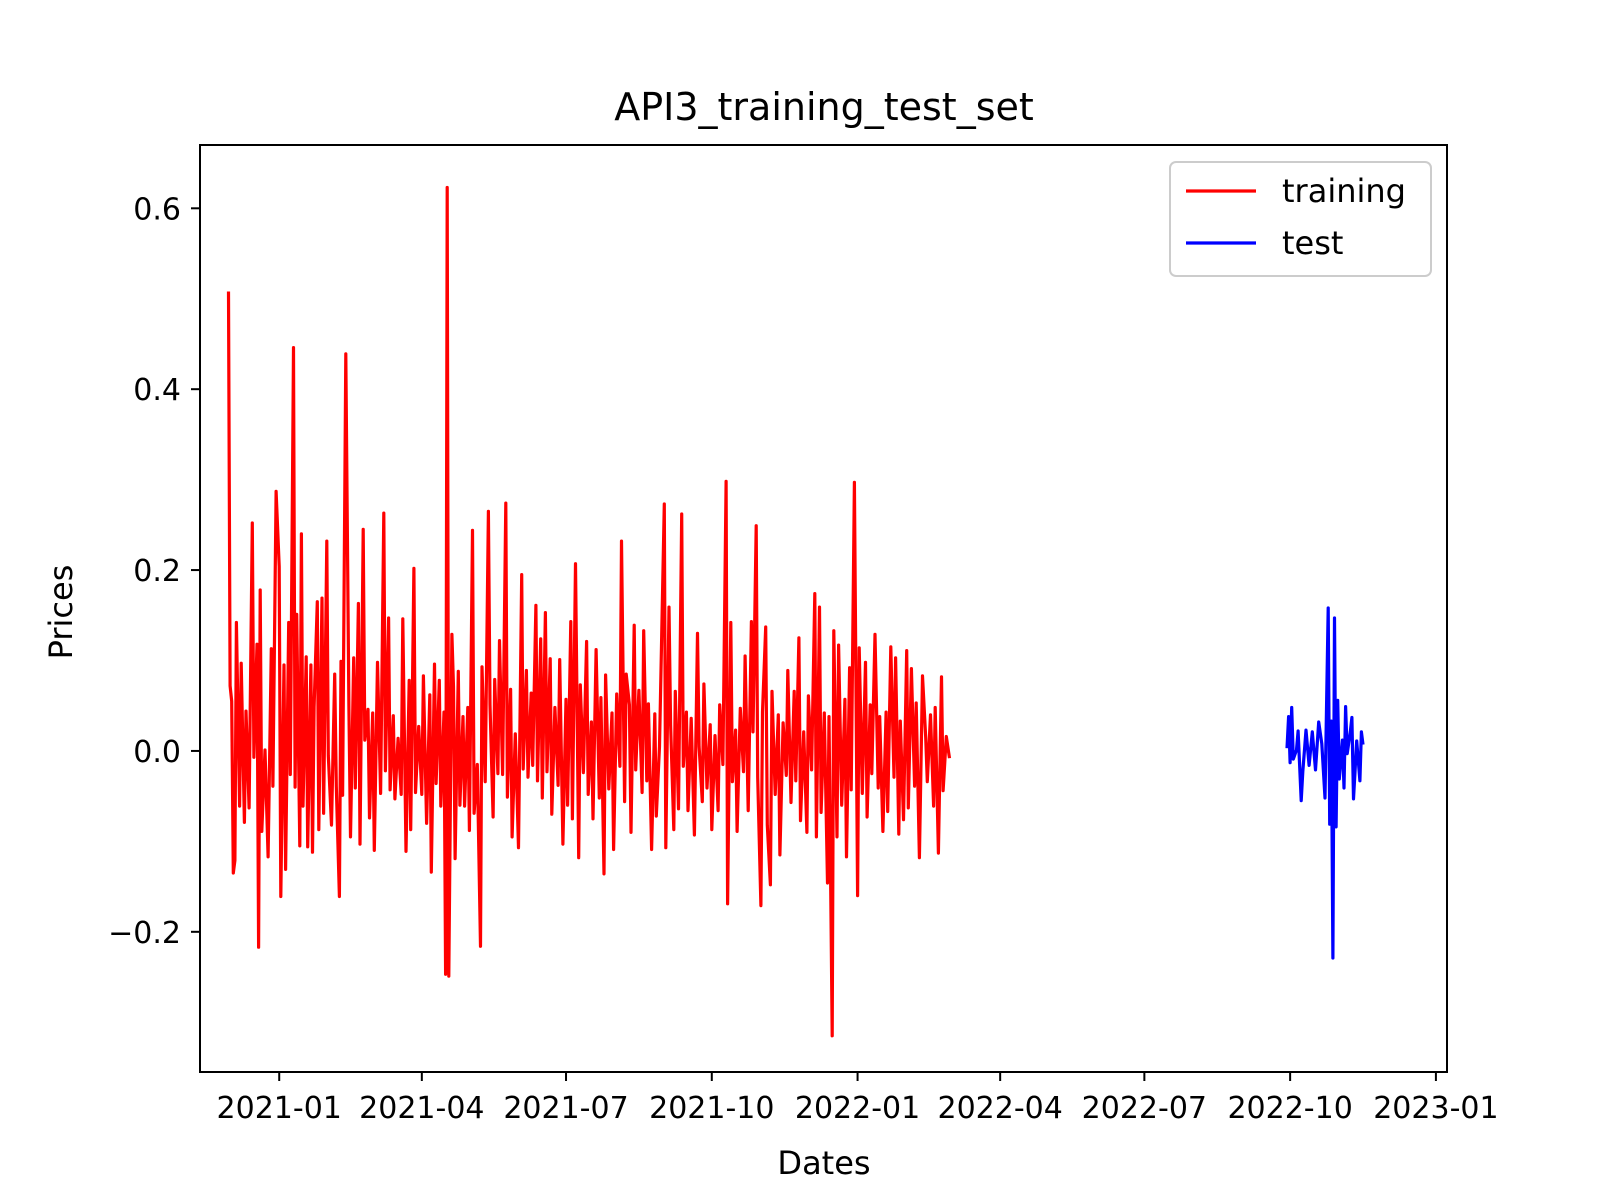 This screenshot has width=1600, height=1200. What do you see at coordinates (824, 107) in the screenshot?
I see `chart-title: API3_training_test_set` at bounding box center [824, 107].